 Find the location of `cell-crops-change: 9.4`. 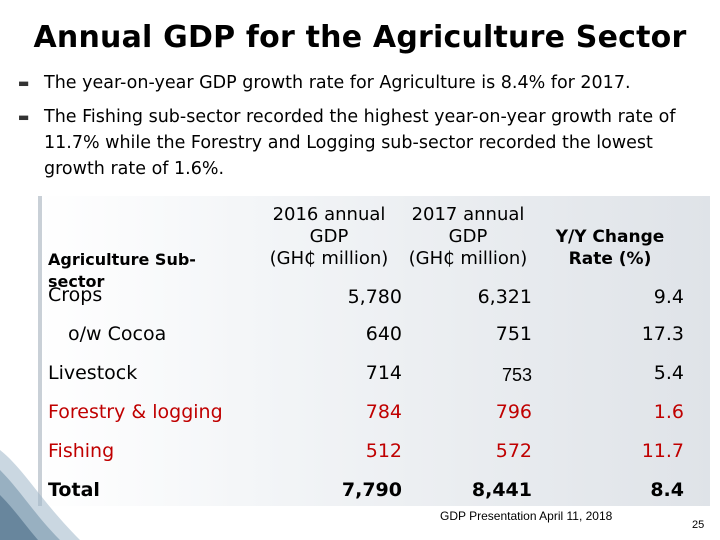

cell-crops-change: 9.4 is located at coordinates (668, 297).